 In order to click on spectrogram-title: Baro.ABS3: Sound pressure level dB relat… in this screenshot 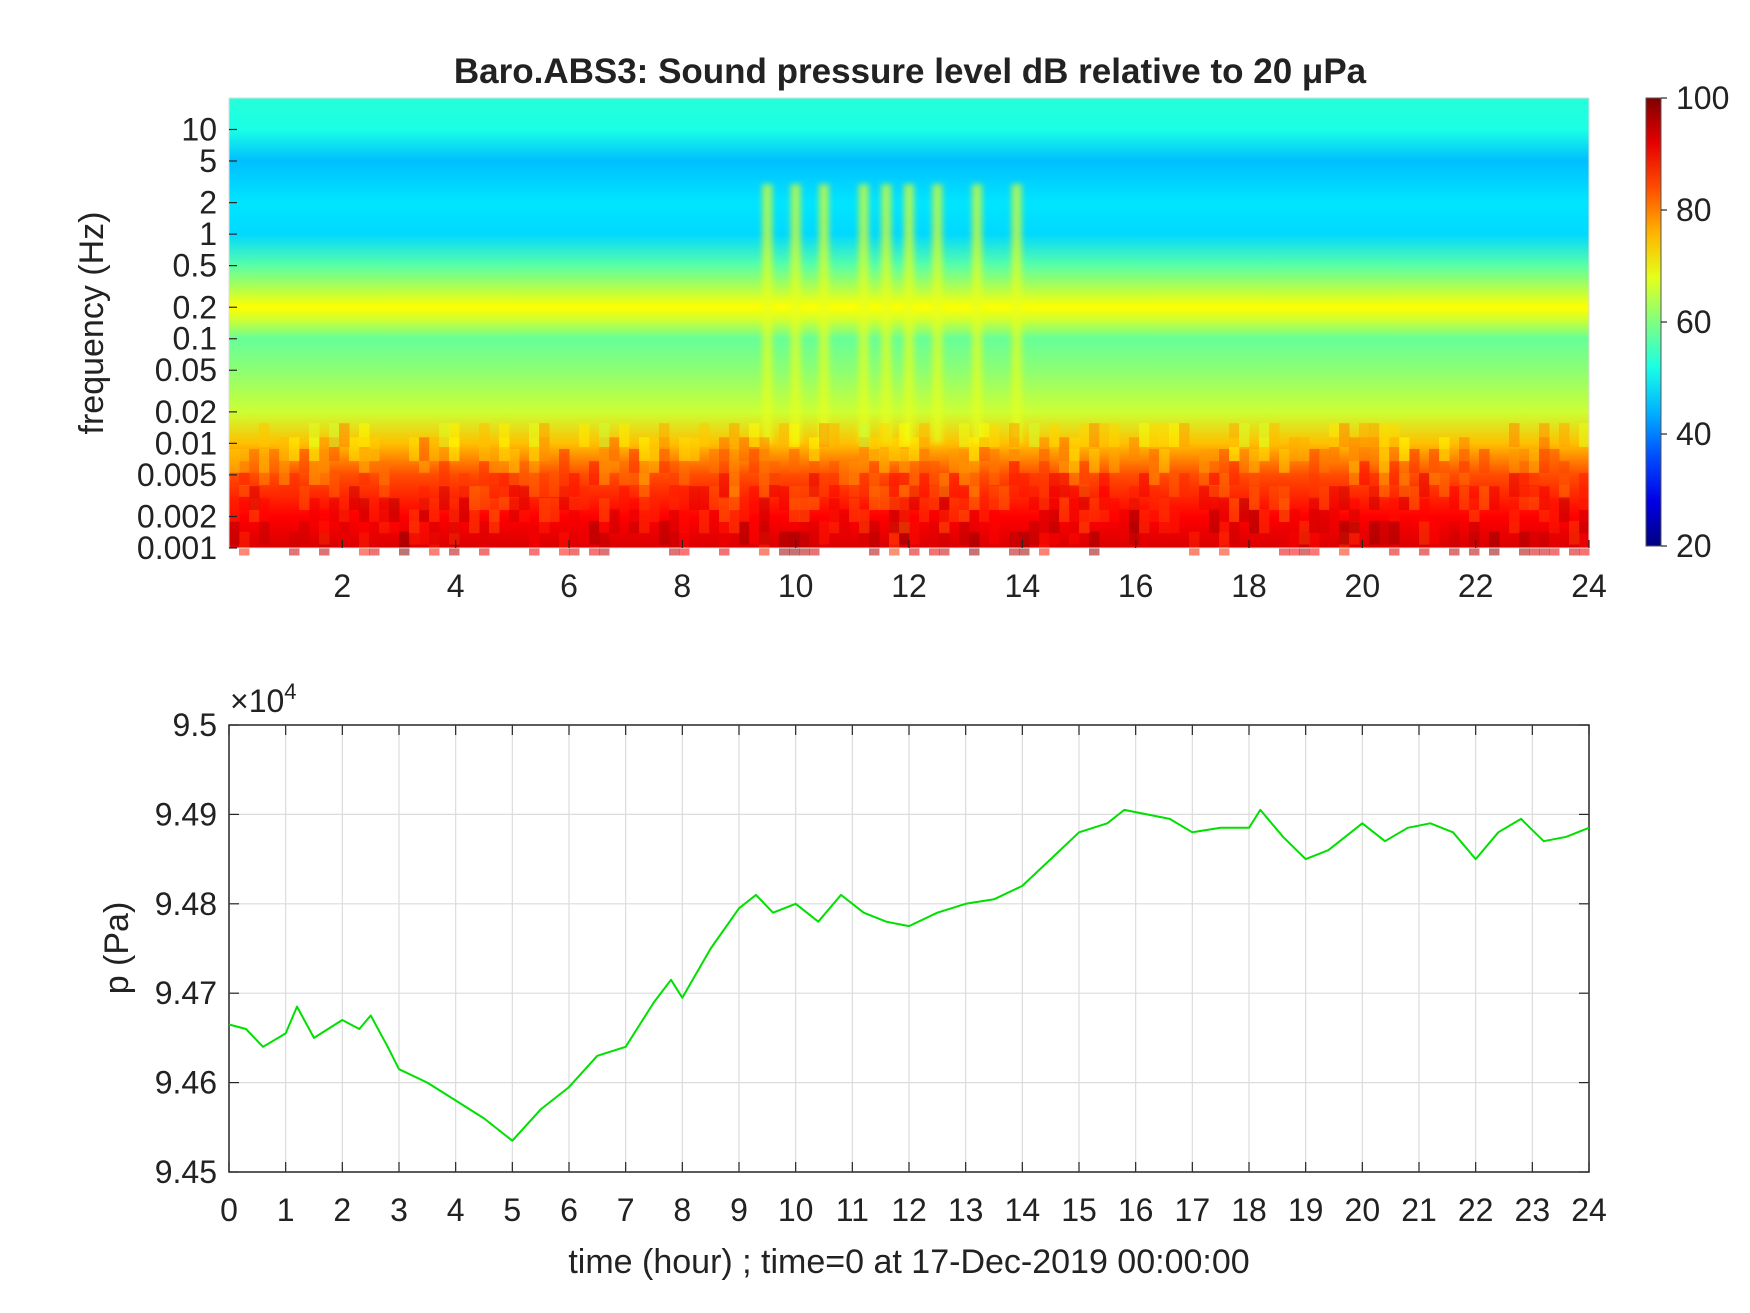, I will do `click(910, 71)`.